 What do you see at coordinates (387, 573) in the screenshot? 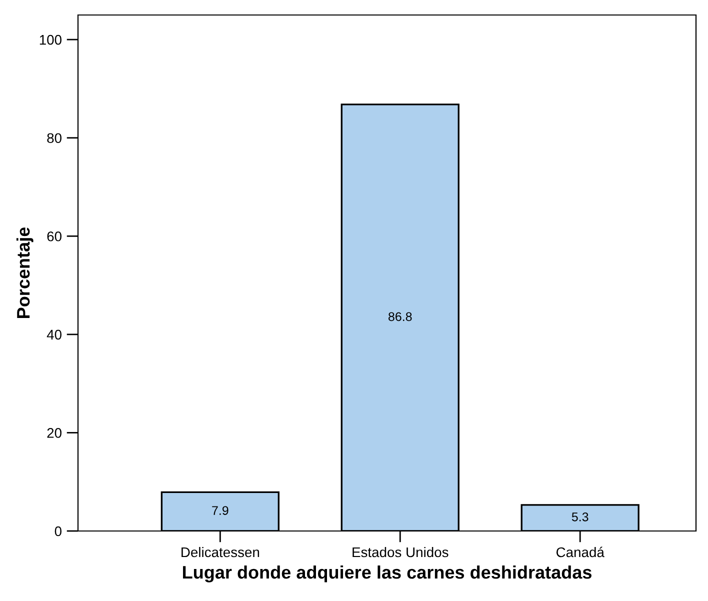
I see `x-axis-title: Lugar donde adquiere las carnes deshidratadas` at bounding box center [387, 573].